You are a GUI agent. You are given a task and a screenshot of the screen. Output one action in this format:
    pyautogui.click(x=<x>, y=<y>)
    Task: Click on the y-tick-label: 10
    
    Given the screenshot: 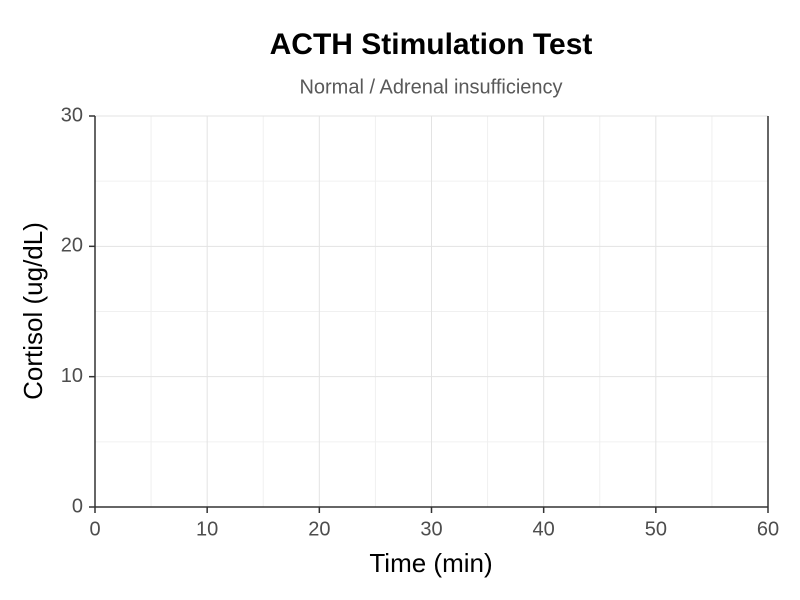 What is the action you would take?
    pyautogui.click(x=72, y=376)
    